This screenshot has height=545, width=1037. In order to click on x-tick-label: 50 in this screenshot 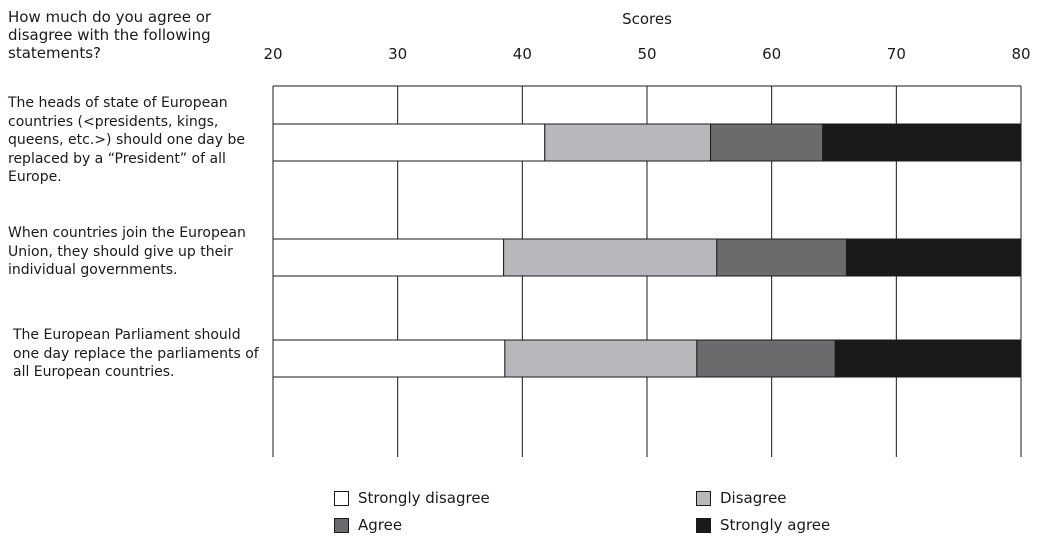, I will do `click(646, 54)`.